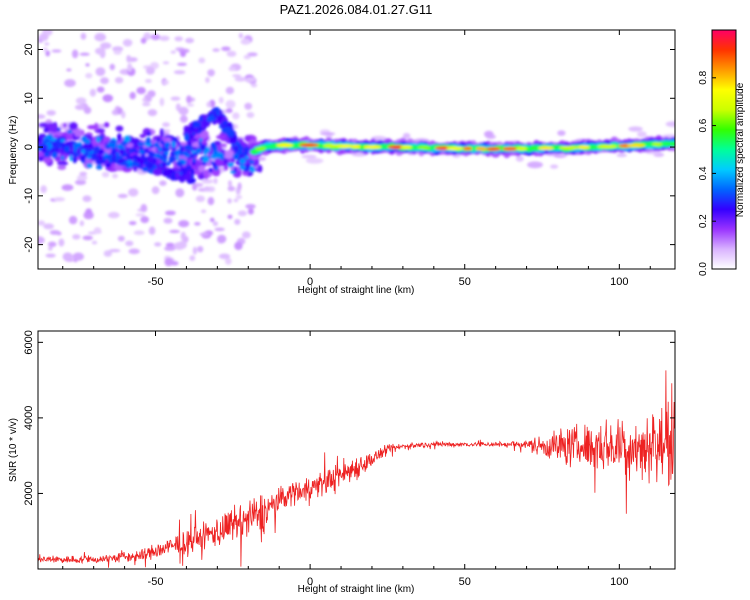 The width and height of the screenshot is (750, 600). What do you see at coordinates (29, 98) in the screenshot?
I see `y-tick-label: 10` at bounding box center [29, 98].